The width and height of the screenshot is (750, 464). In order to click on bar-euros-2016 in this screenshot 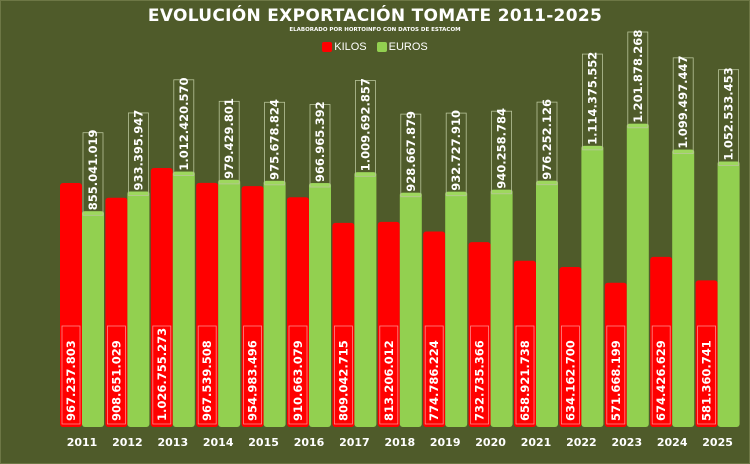, I will do `click(320, 305)`.